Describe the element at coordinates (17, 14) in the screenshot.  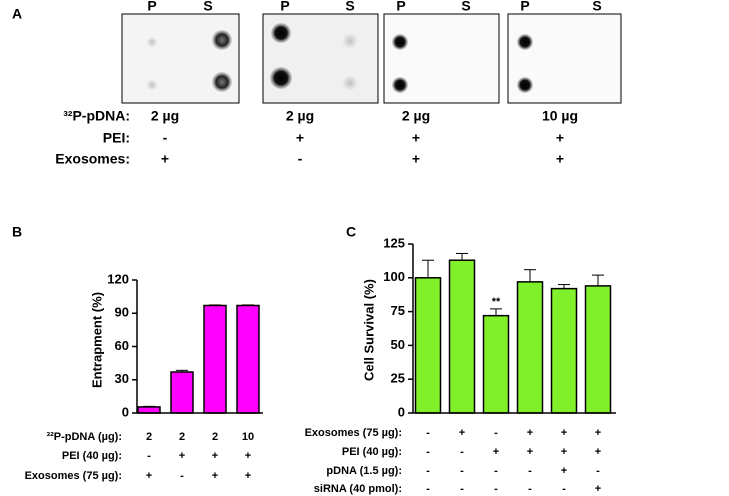
I see `panel-label: A` at that location.